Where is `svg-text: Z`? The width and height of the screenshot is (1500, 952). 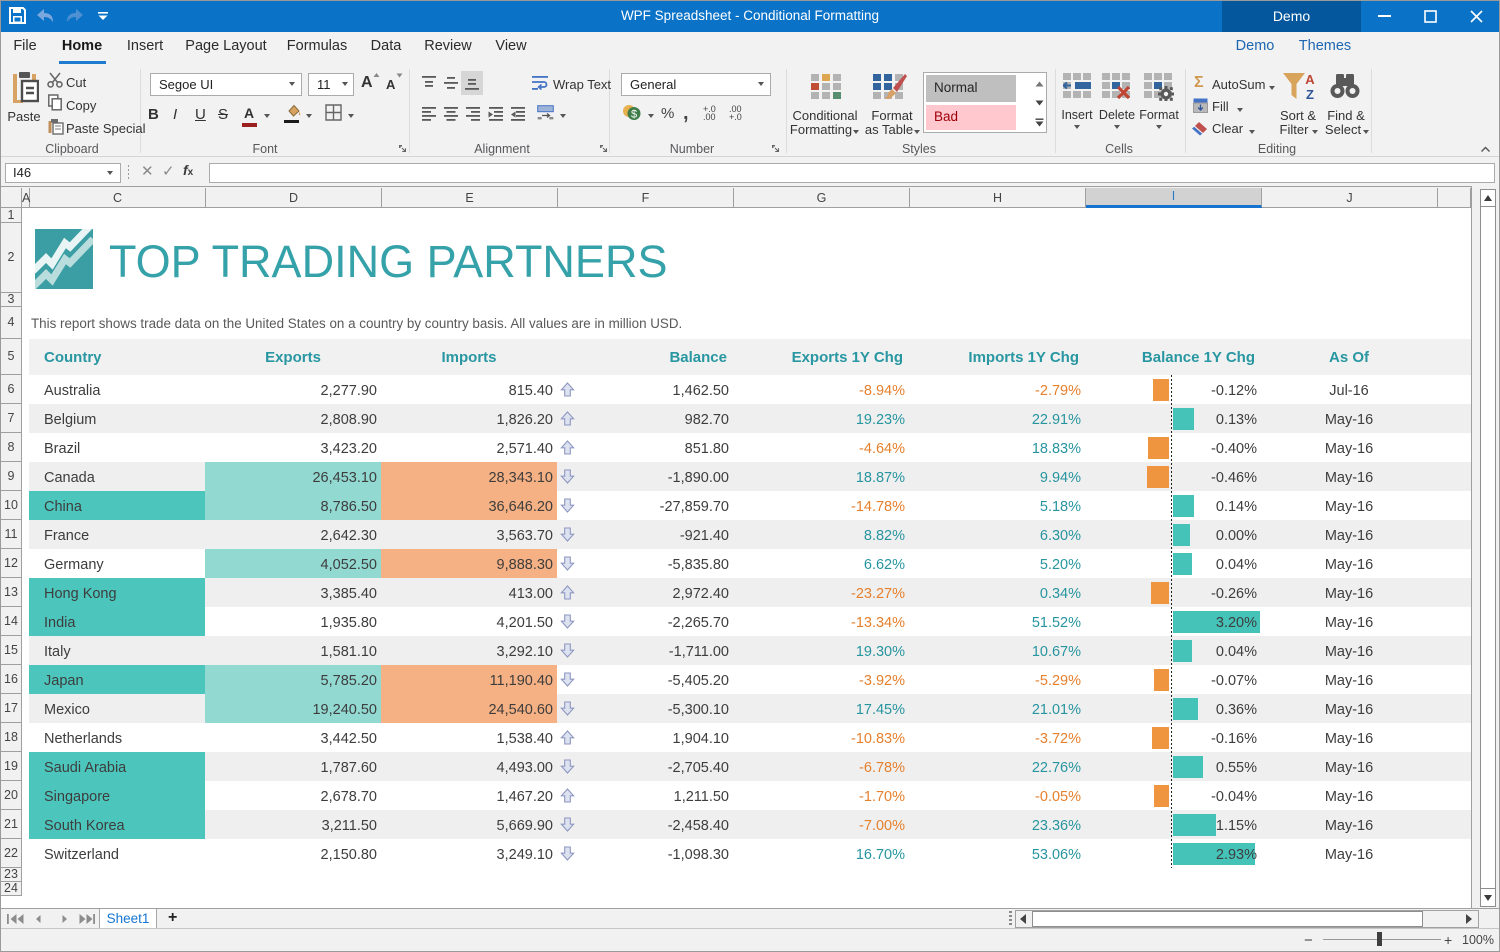
svg-text: Z is located at coordinates (1310, 94).